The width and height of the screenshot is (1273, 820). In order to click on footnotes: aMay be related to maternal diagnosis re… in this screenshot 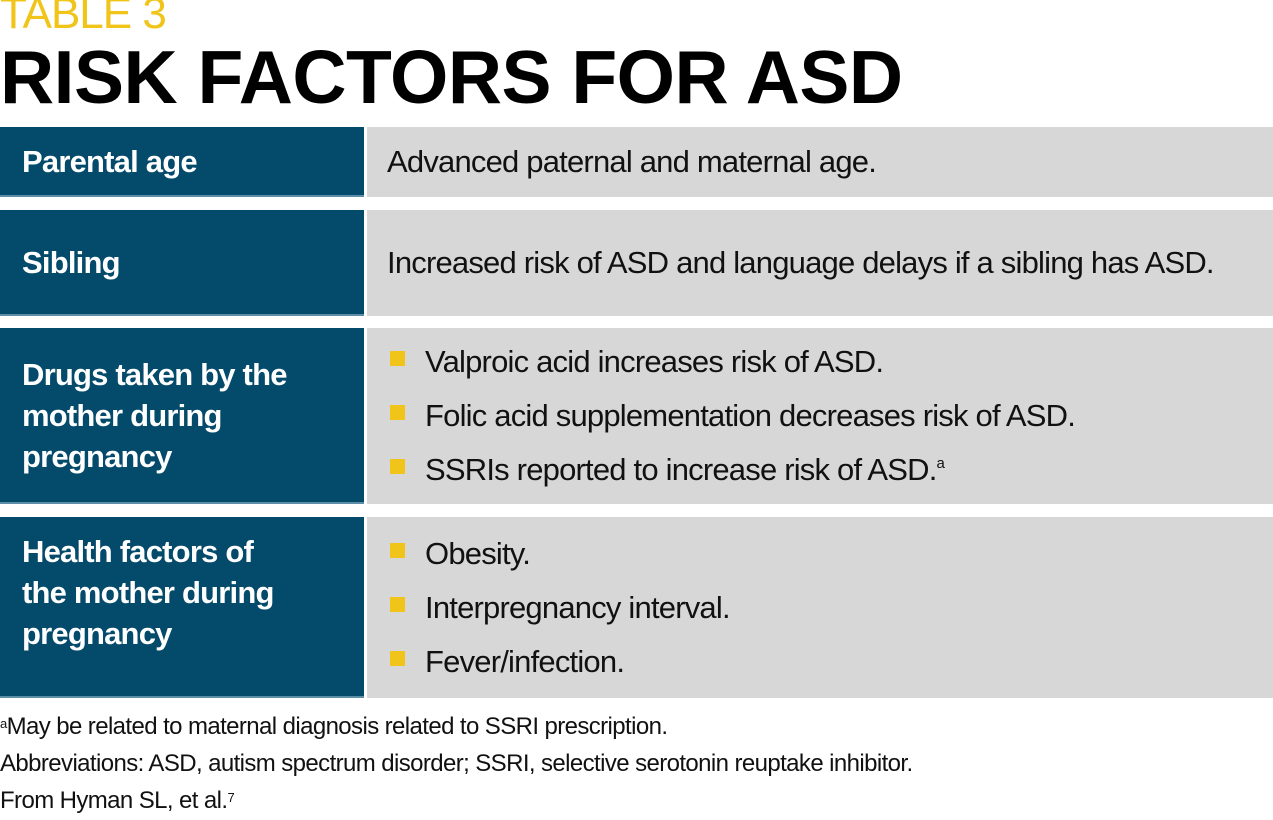, I will do `click(456, 763)`.